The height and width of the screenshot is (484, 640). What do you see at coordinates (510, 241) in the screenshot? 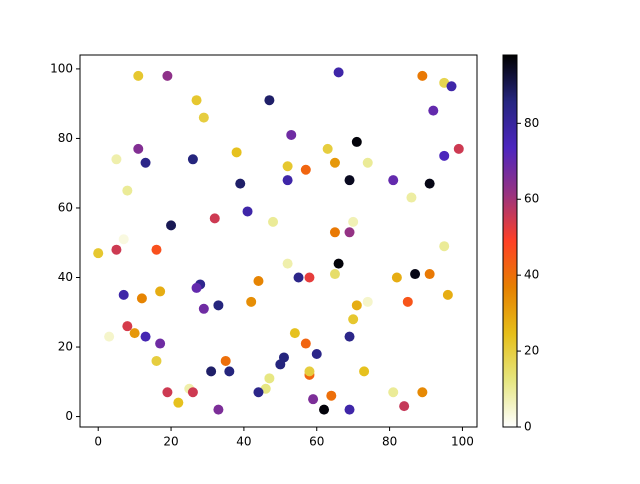
I see `colorbar` at bounding box center [510, 241].